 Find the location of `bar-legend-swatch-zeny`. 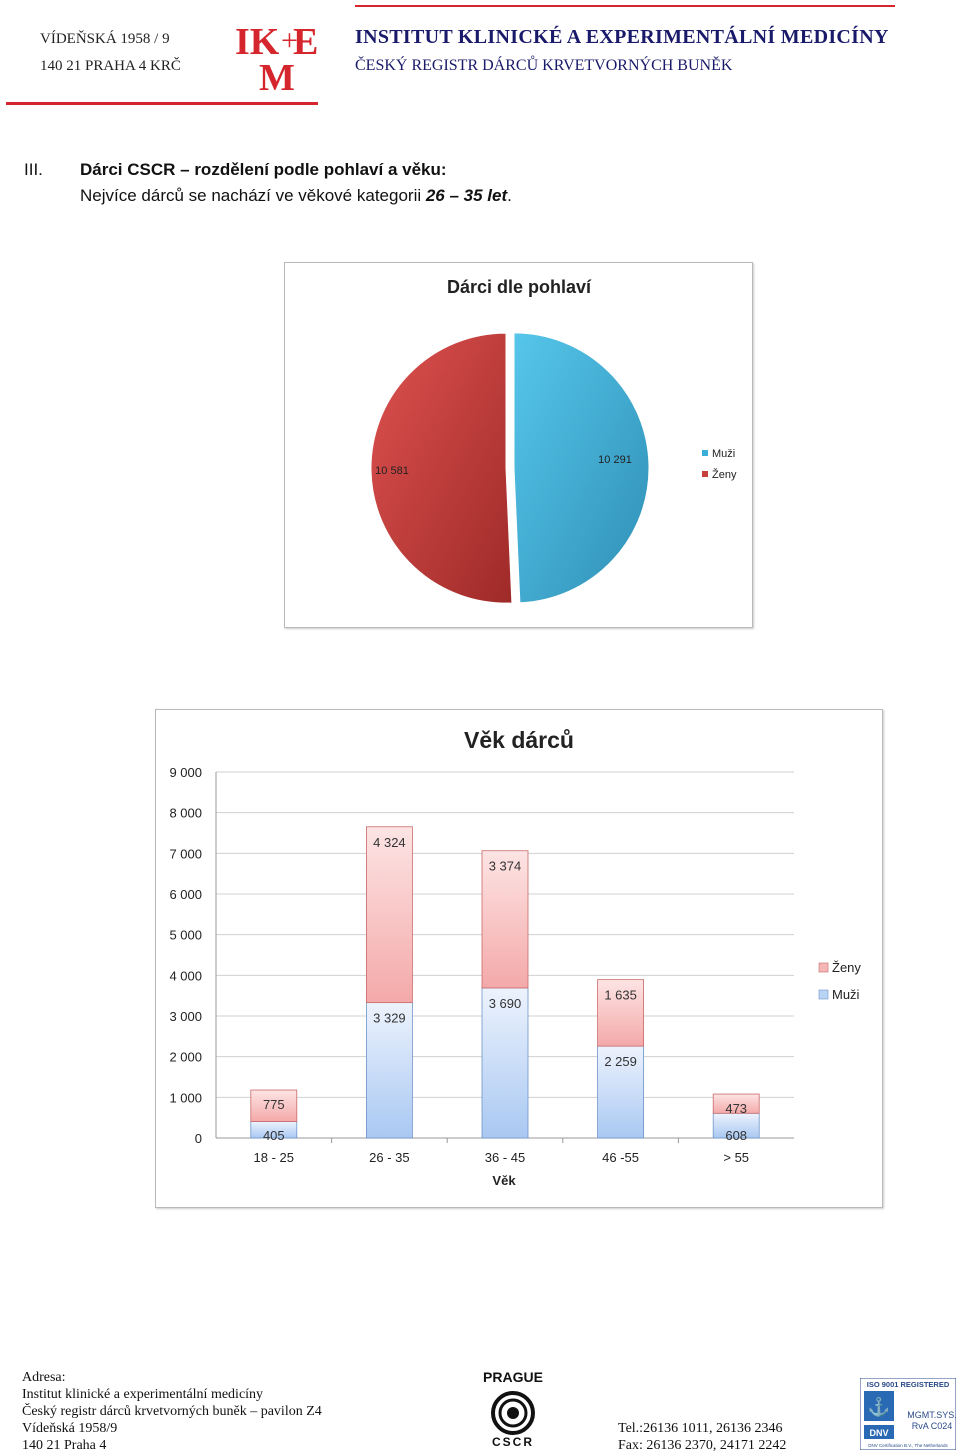

bar-legend-swatch-zeny is located at coordinates (823, 967).